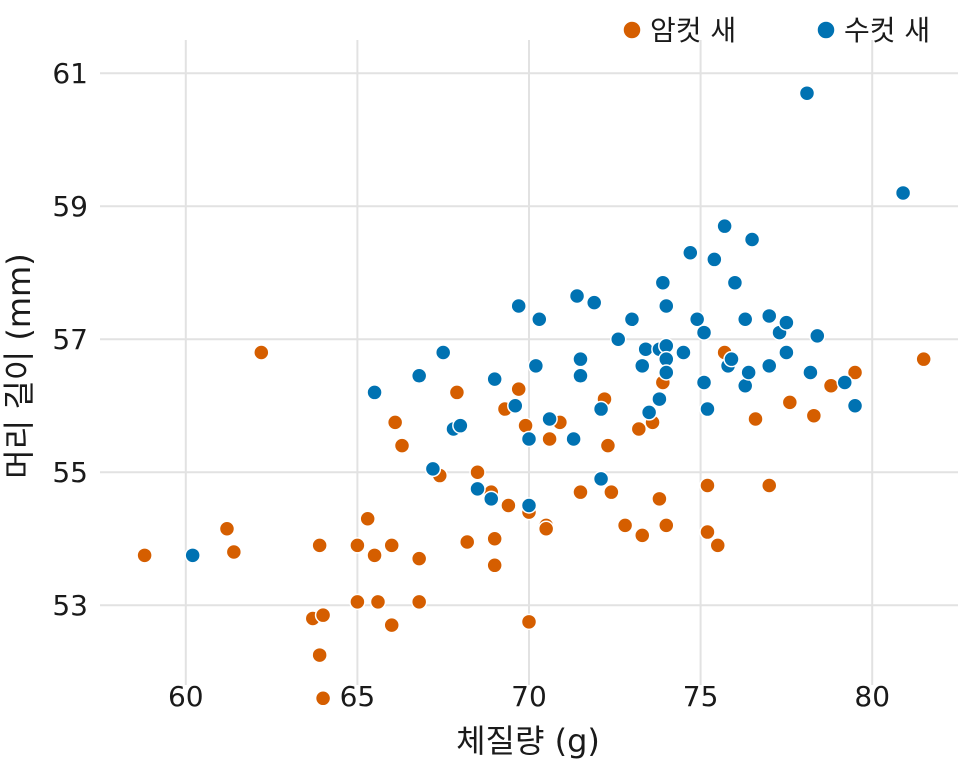  What do you see at coordinates (528, 741) in the screenshot?
I see `x-axis-title: 체질량 (g)` at bounding box center [528, 741].